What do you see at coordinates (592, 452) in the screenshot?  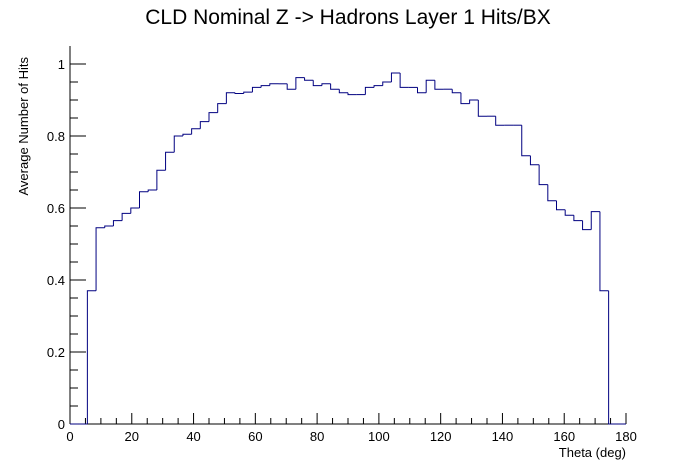 I see `x-axis-label: Theta (deg)` at bounding box center [592, 452].